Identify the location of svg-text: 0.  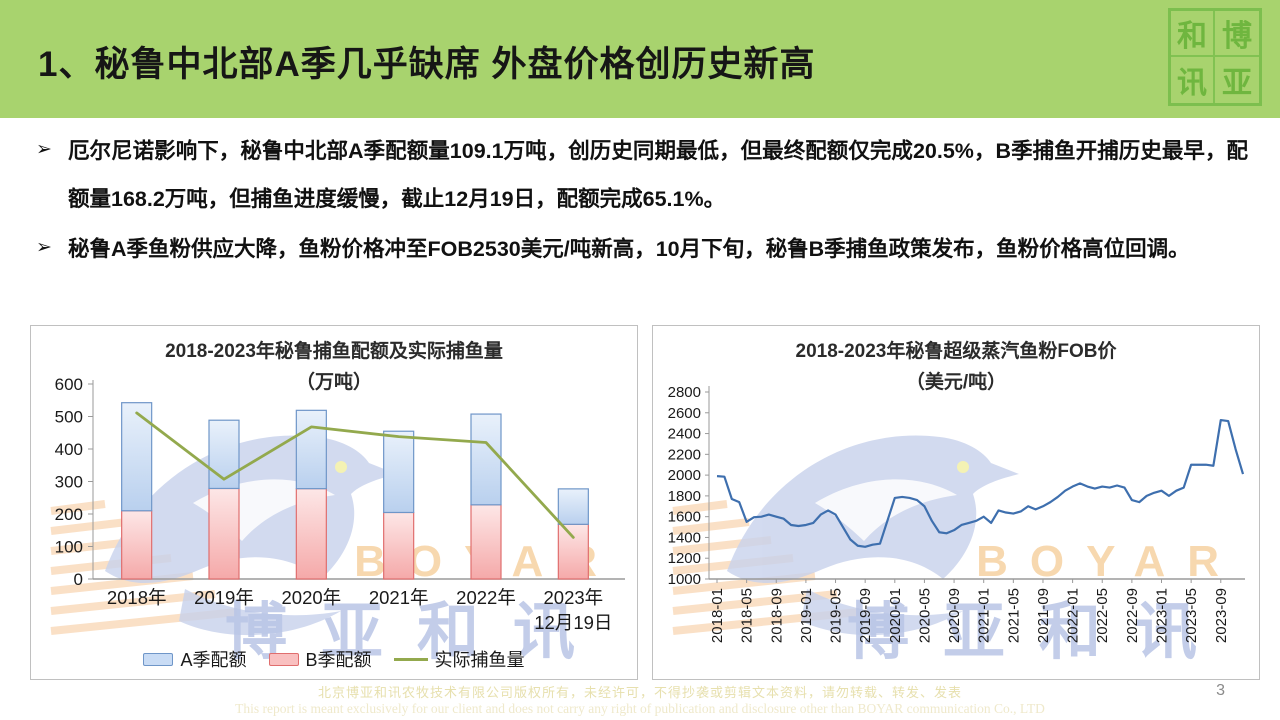
(78, 579).